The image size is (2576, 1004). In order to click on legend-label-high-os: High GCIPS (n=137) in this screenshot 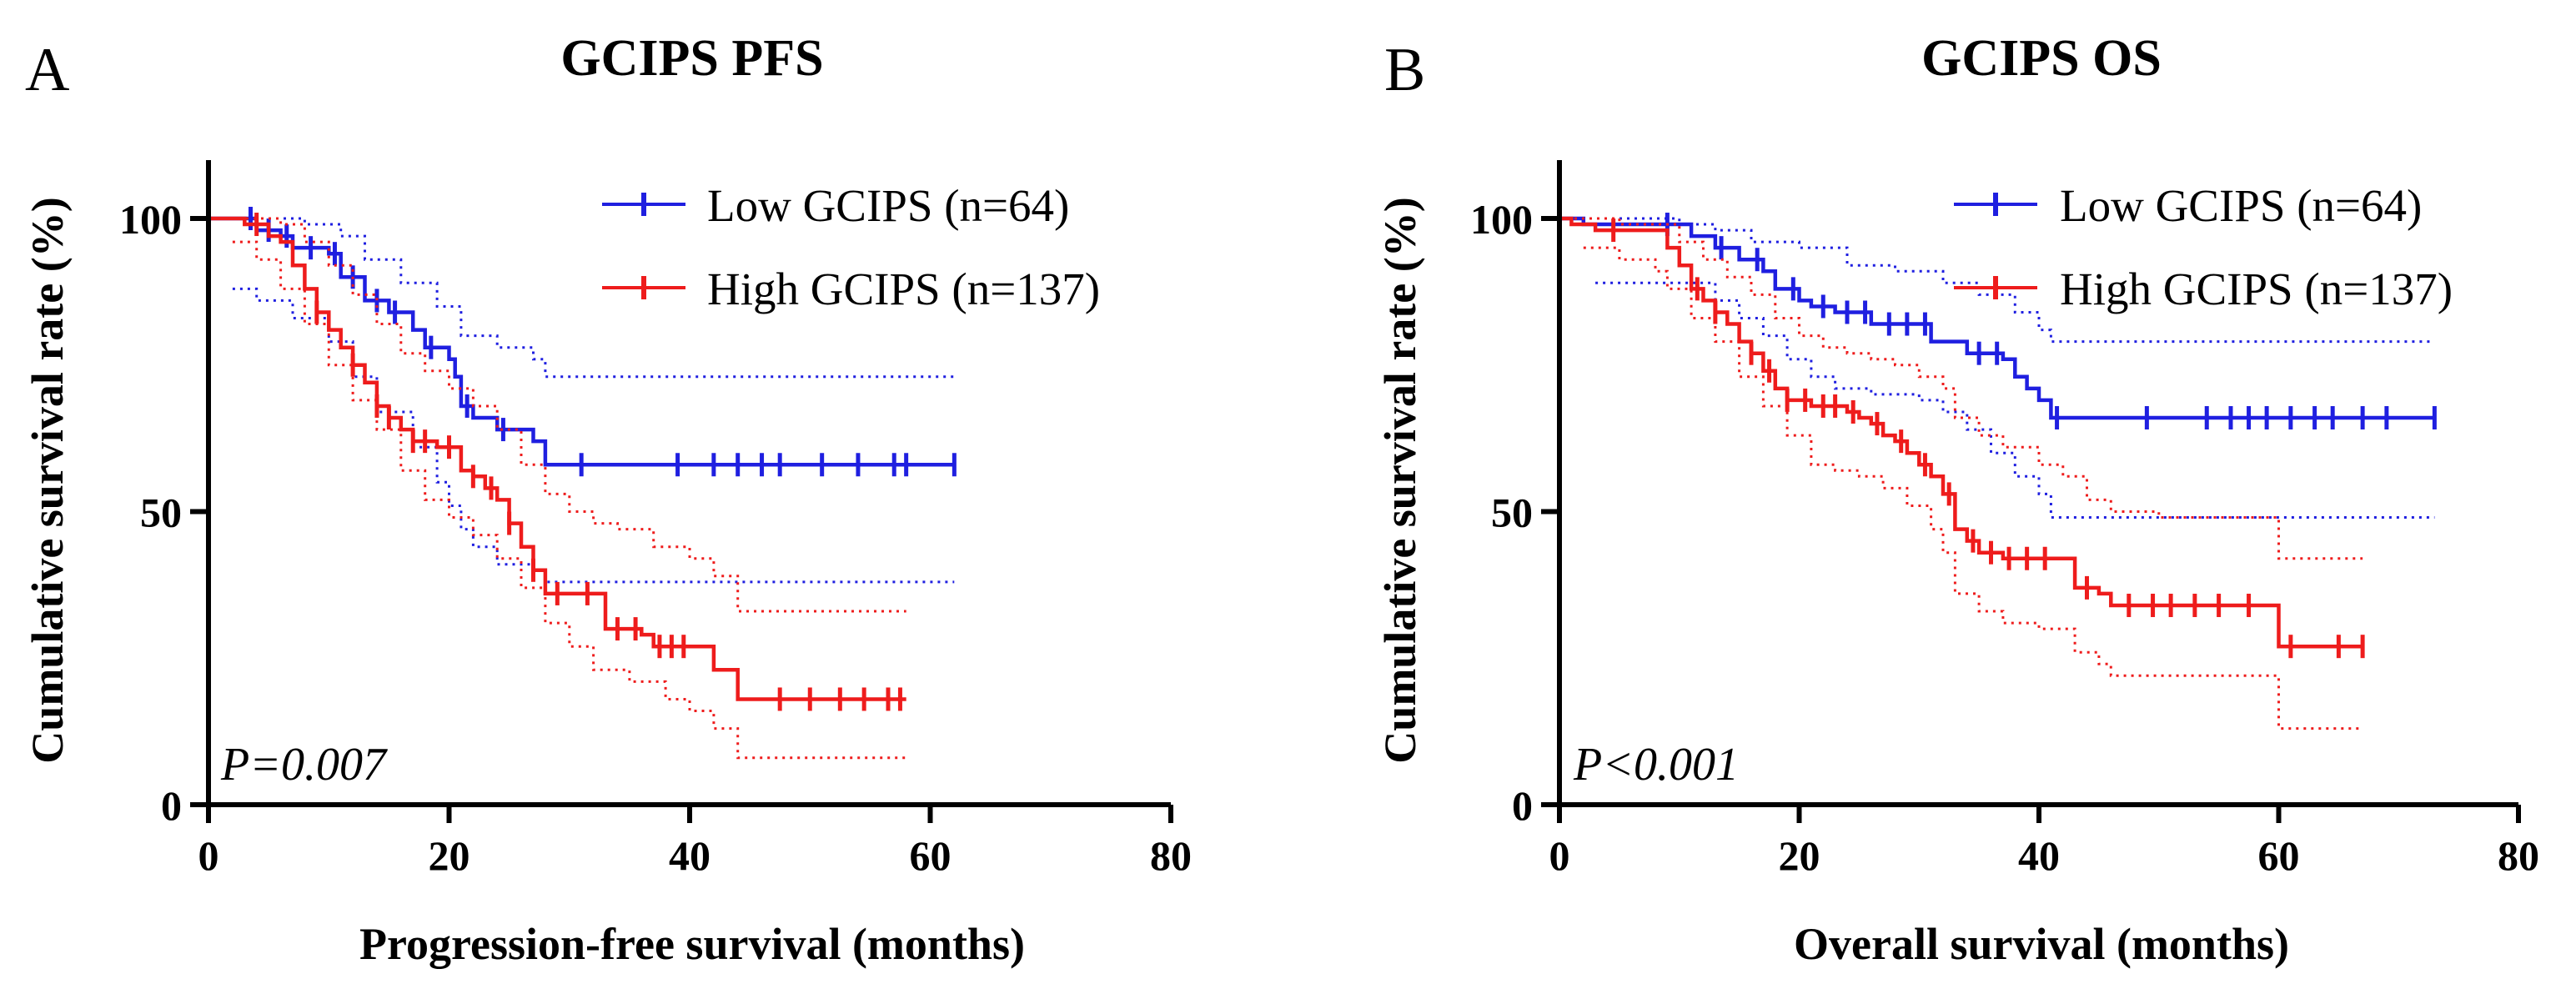, I will do `click(2256, 289)`.